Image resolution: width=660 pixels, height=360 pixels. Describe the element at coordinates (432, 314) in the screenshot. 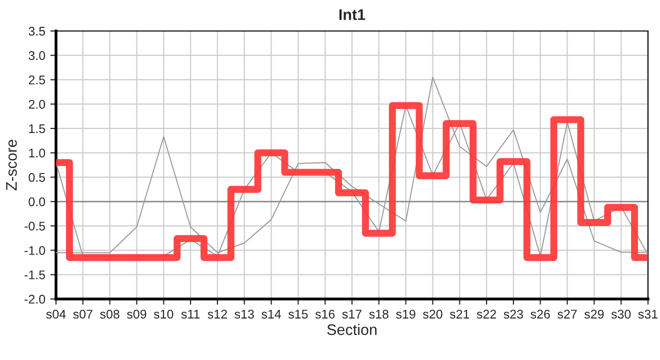

I see `x-tick-label: s20` at that location.